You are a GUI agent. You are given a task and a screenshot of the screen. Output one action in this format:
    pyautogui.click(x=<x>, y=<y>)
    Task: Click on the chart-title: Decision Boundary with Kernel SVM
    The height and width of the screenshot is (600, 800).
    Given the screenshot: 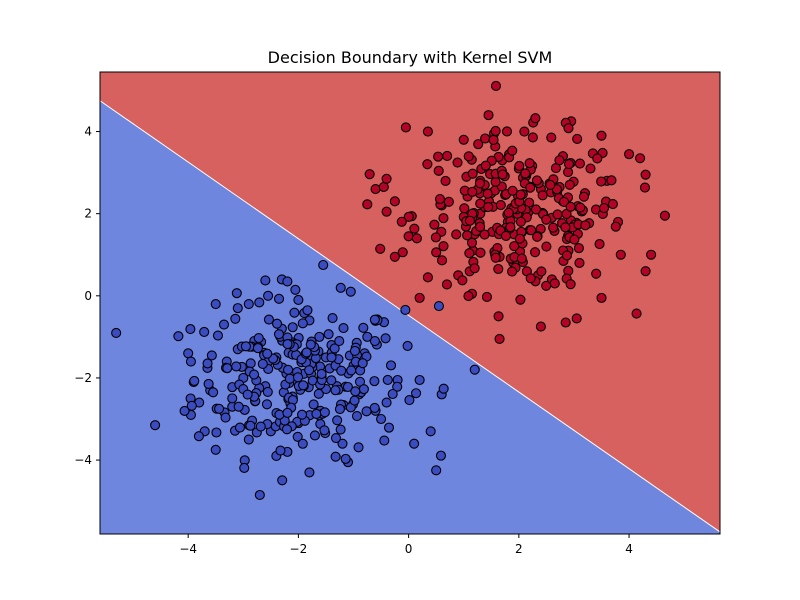 What is the action you would take?
    pyautogui.click(x=410, y=57)
    